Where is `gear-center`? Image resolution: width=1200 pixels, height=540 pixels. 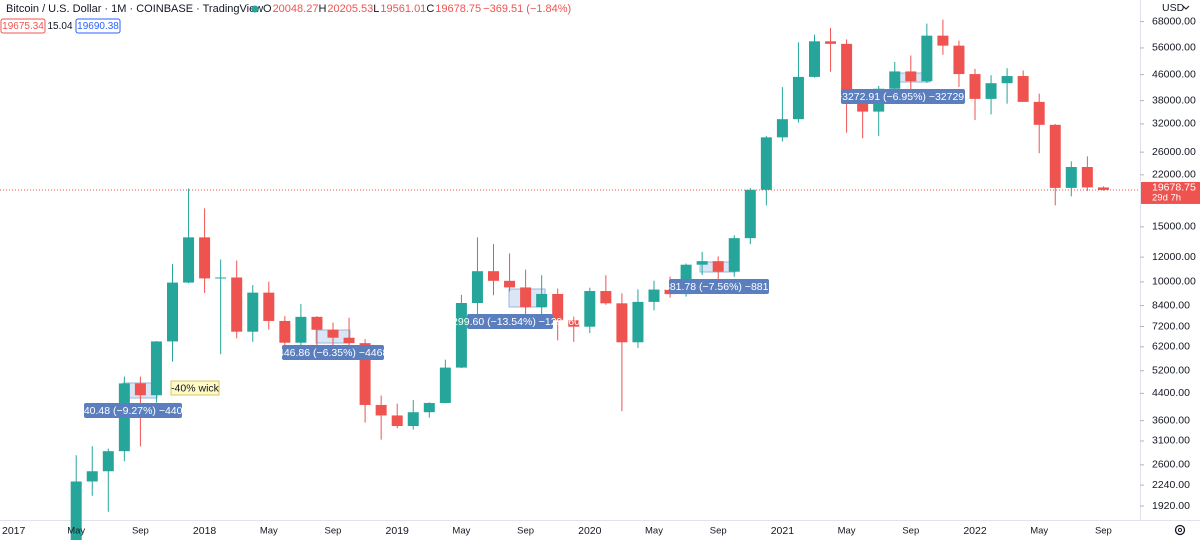
gear-center is located at coordinates (1180, 530).